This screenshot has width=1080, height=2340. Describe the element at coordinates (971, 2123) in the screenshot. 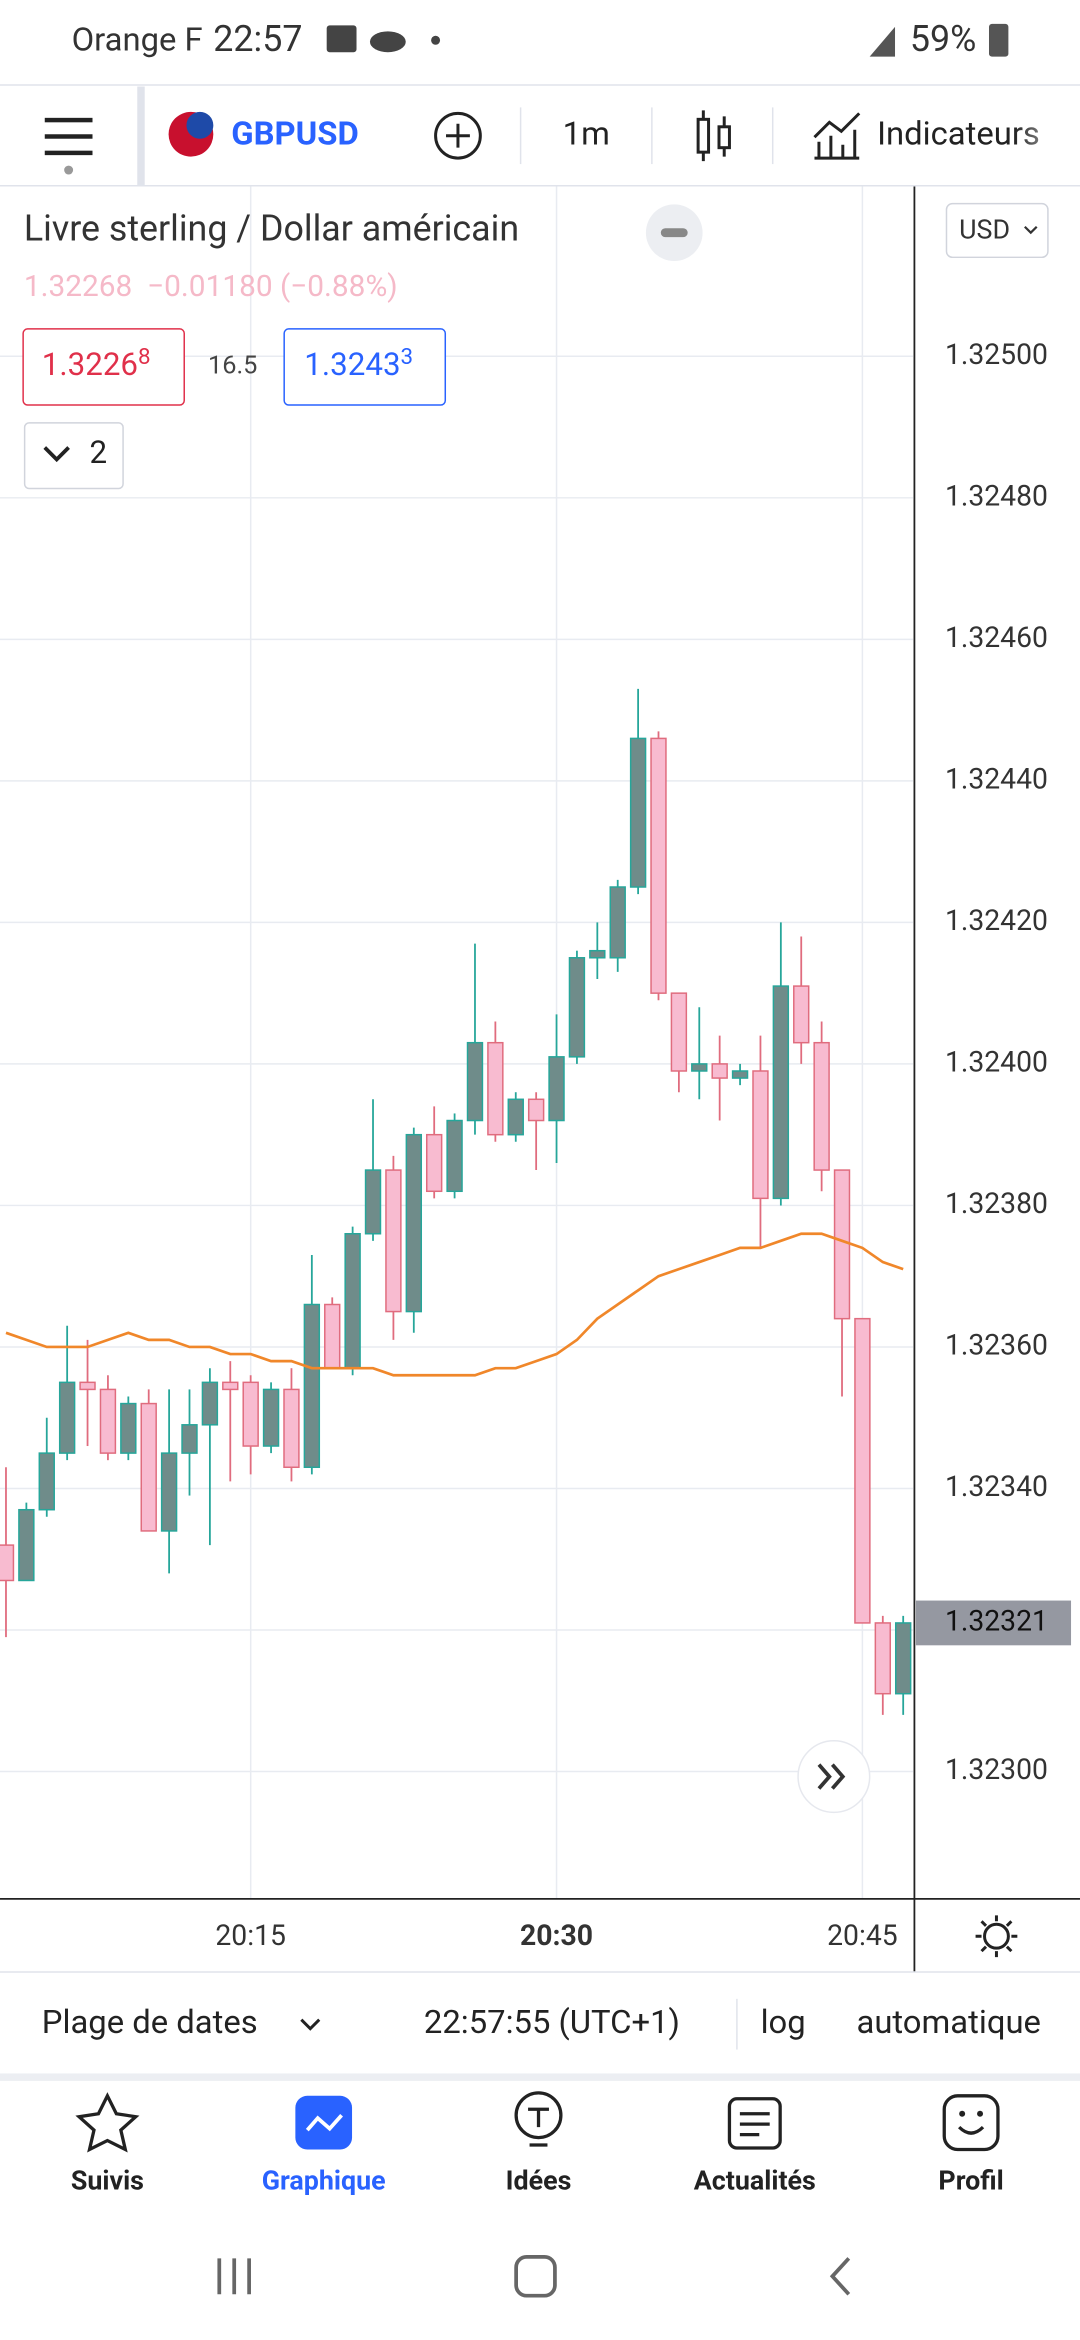

I see `icon-profile` at that location.